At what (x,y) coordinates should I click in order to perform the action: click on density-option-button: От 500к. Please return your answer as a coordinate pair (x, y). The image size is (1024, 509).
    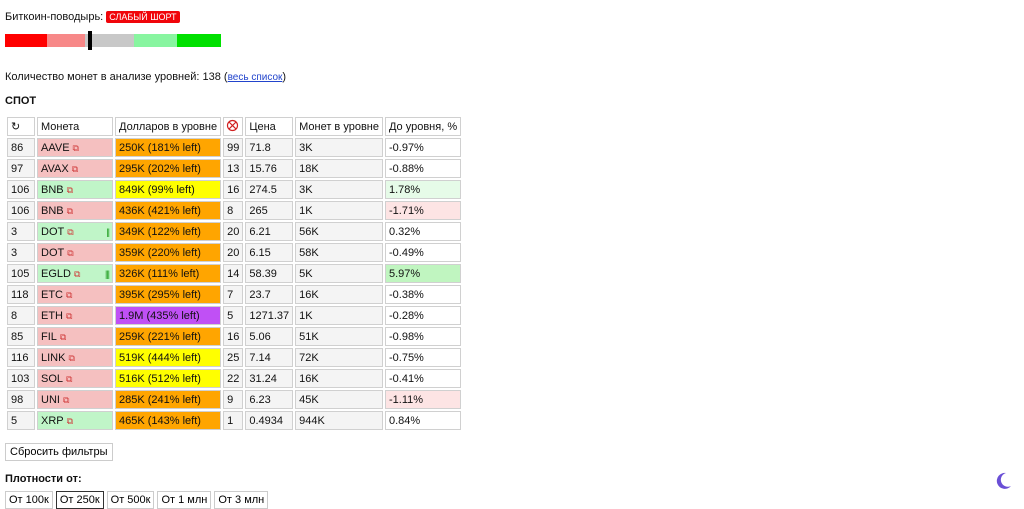
    Looking at the image, I should click on (130, 500).